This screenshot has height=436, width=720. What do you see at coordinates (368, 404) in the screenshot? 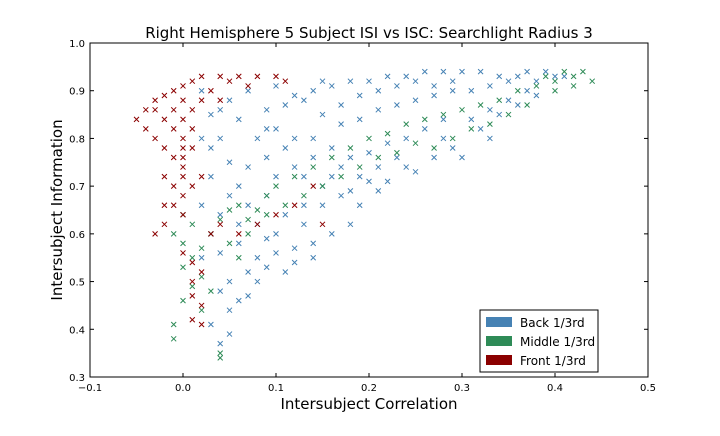
I see `x-axis-title: Intersubject Correlation` at bounding box center [368, 404].